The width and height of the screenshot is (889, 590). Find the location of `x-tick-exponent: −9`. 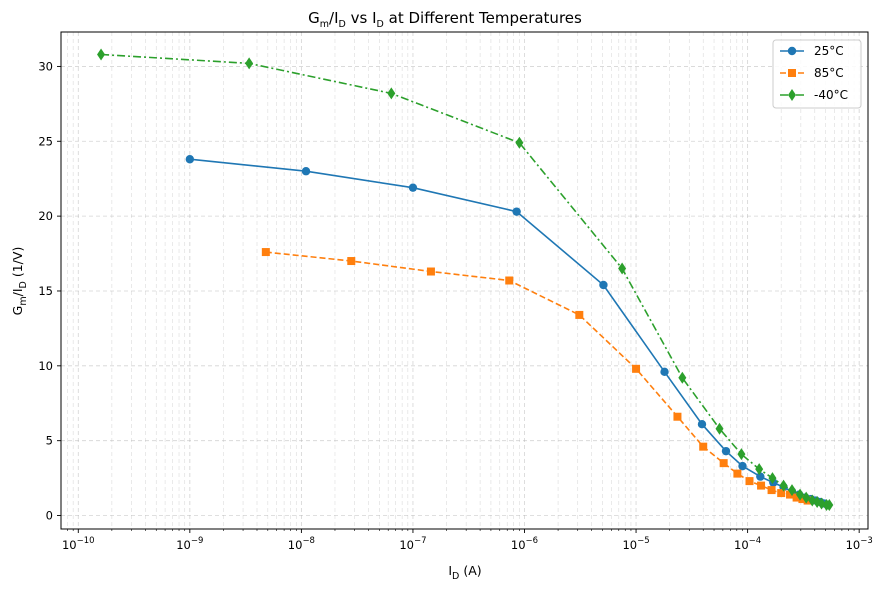

x-tick-exponent: −9 is located at coordinates (197, 541).